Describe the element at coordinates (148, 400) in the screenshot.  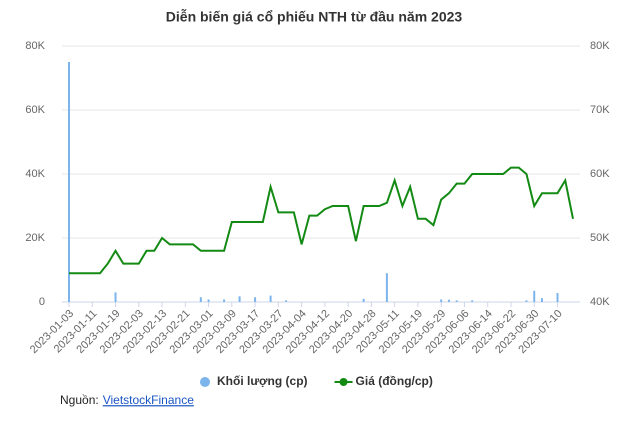
I see `source-link: VietstockFinance` at that location.